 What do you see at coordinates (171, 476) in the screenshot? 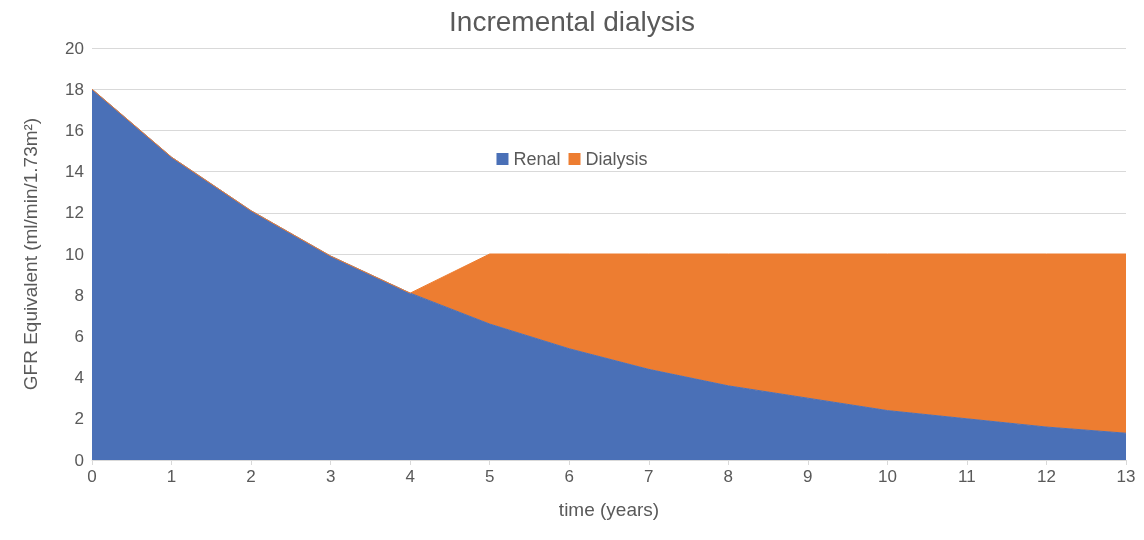
I see `x-tick-label: 1` at bounding box center [171, 476].